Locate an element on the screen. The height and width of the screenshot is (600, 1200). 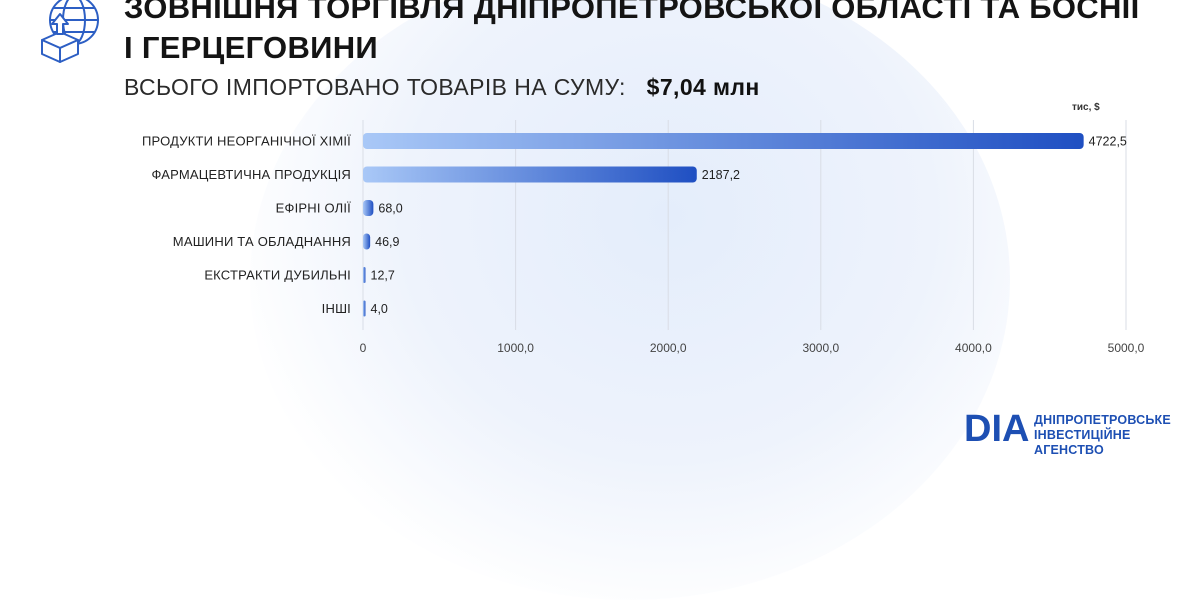
dia-logo-icon: DIA is located at coordinates (996, 428).